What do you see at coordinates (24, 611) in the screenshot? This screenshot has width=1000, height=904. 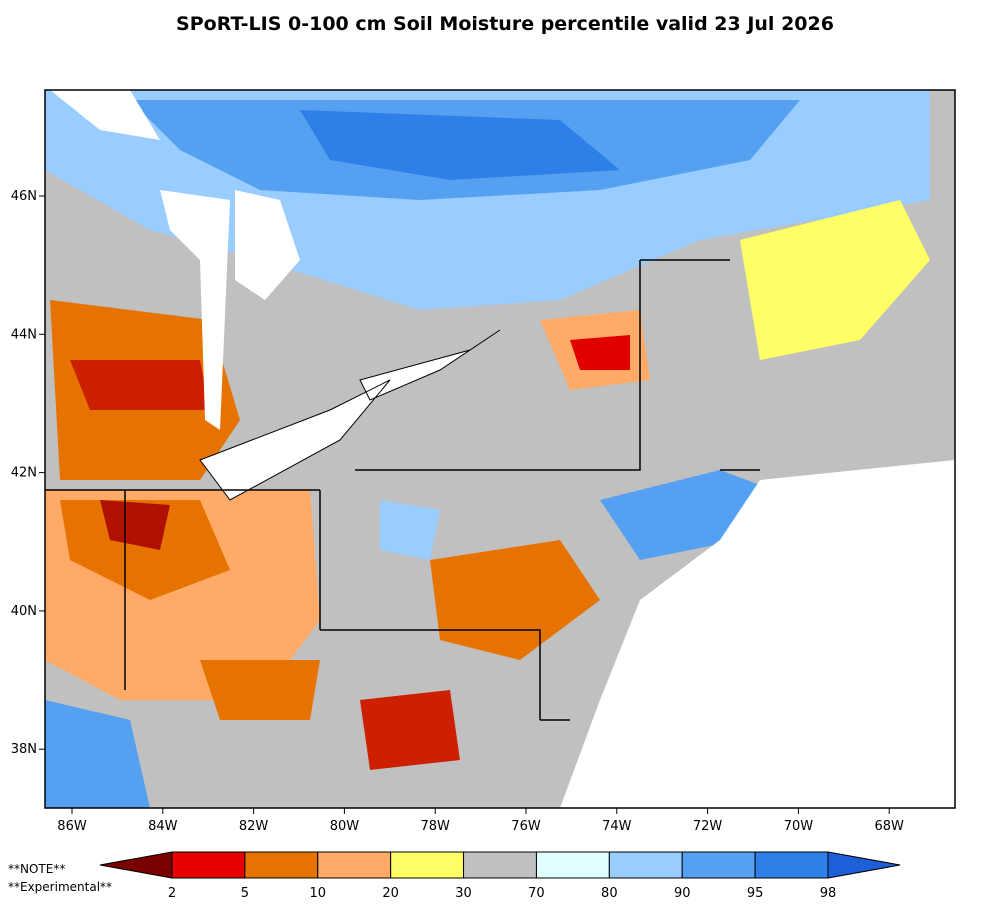 I see `lat-label: 40N` at bounding box center [24, 611].